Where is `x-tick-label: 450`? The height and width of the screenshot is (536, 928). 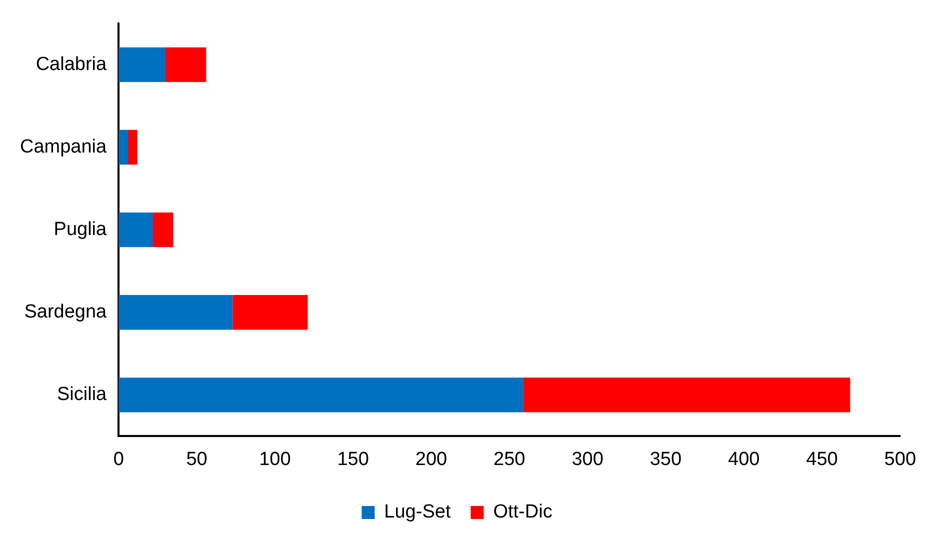
x-tick-label: 450 is located at coordinates (822, 459).